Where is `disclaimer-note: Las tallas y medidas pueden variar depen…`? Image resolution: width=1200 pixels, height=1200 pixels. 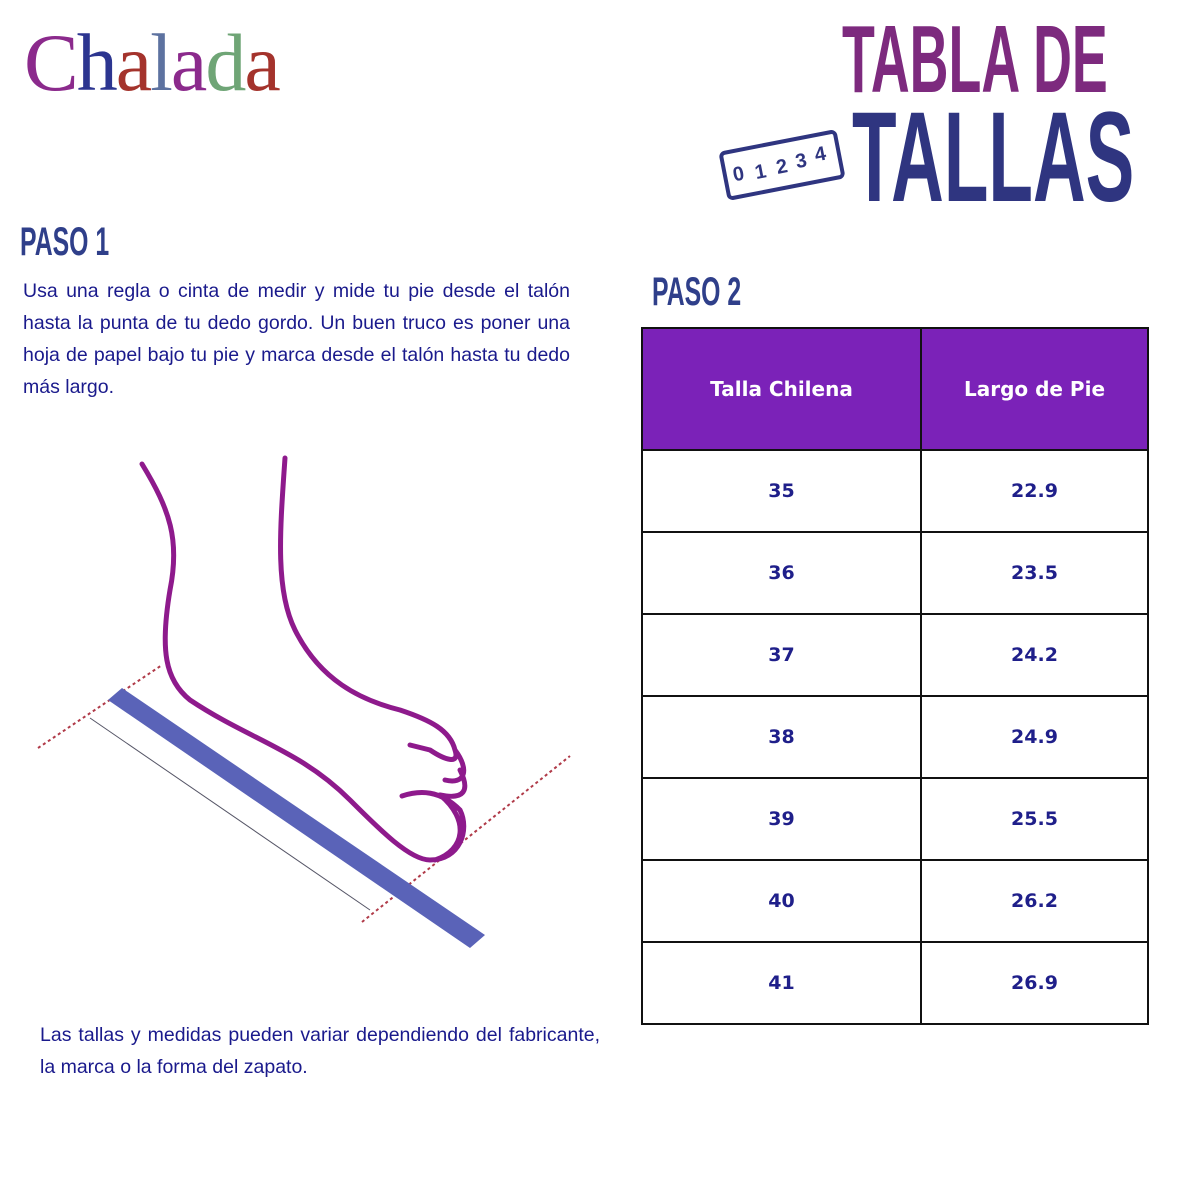
disclaimer-note: Las tallas y medidas pueden variar depen… is located at coordinates (320, 1051).